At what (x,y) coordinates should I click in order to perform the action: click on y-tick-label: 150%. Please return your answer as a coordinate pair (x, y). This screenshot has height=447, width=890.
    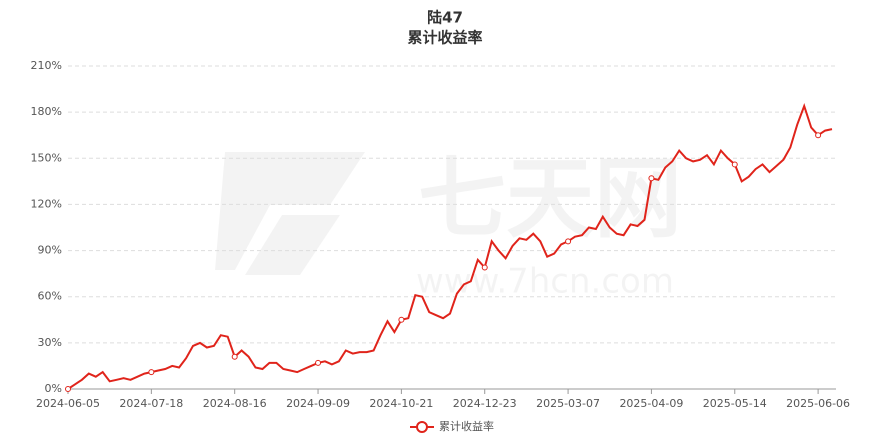
    Looking at the image, I should click on (46, 157).